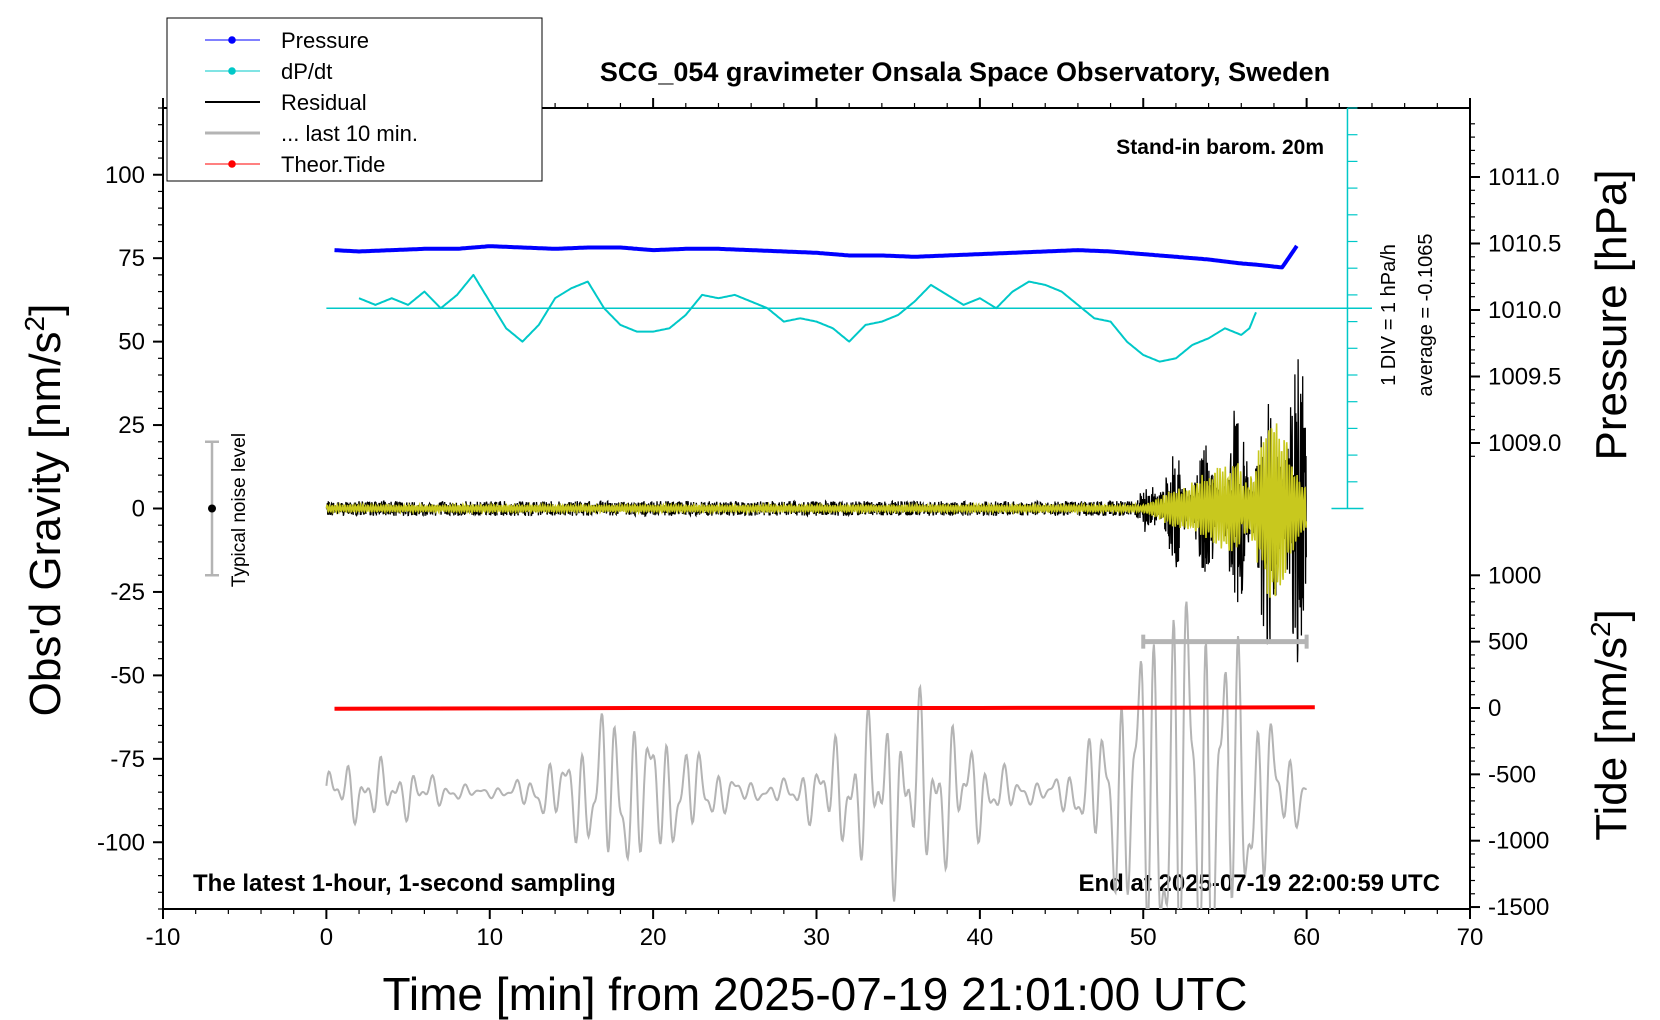  What do you see at coordinates (404, 883) in the screenshot?
I see `sampling-note: The latest 1-hour, 1-second sampling` at bounding box center [404, 883].